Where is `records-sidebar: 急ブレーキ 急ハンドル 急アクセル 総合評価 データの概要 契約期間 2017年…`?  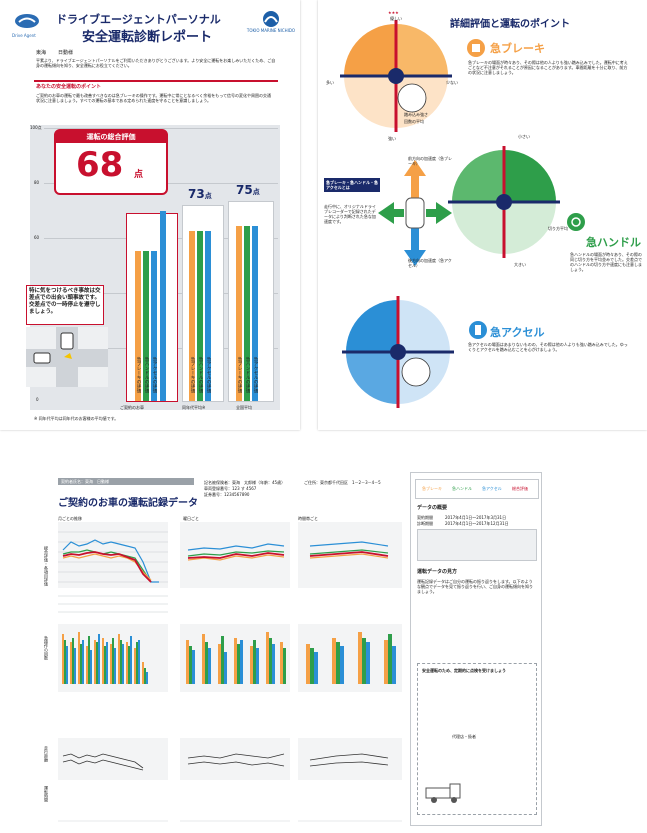 records-sidebar: 急ブレーキ 急ハンドル 急アクセル 総合評価 データの概要 契約期間 2017年… is located at coordinates (476, 649).